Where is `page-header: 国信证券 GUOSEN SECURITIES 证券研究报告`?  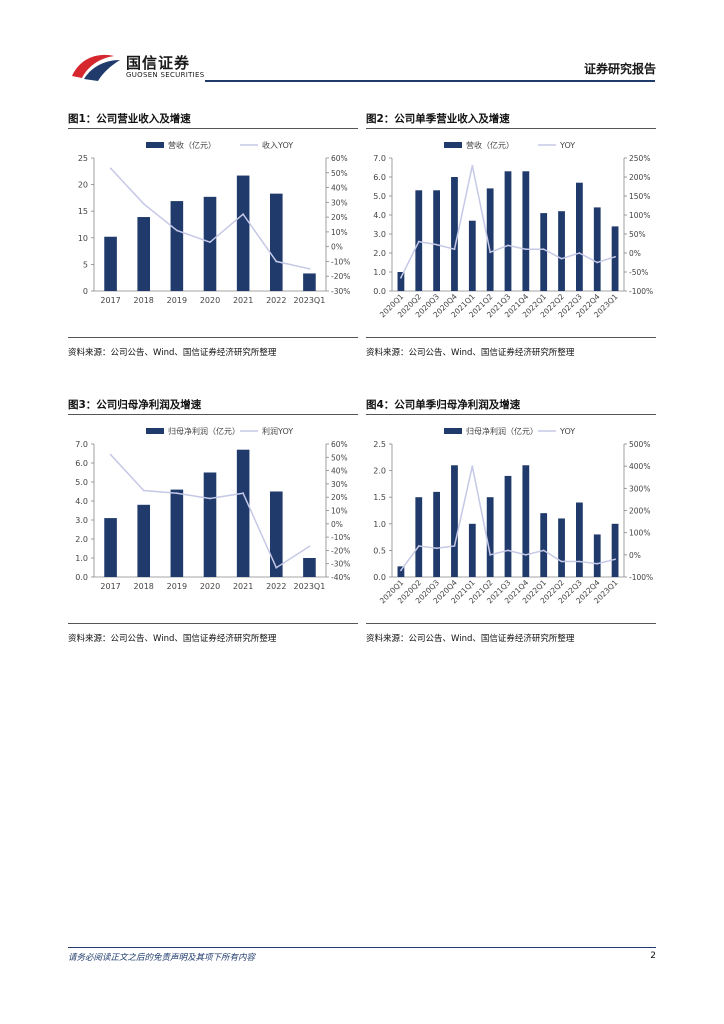 page-header: 国信证券 GUOSEN SECURITIES 证券研究报告 is located at coordinates (362, 46).